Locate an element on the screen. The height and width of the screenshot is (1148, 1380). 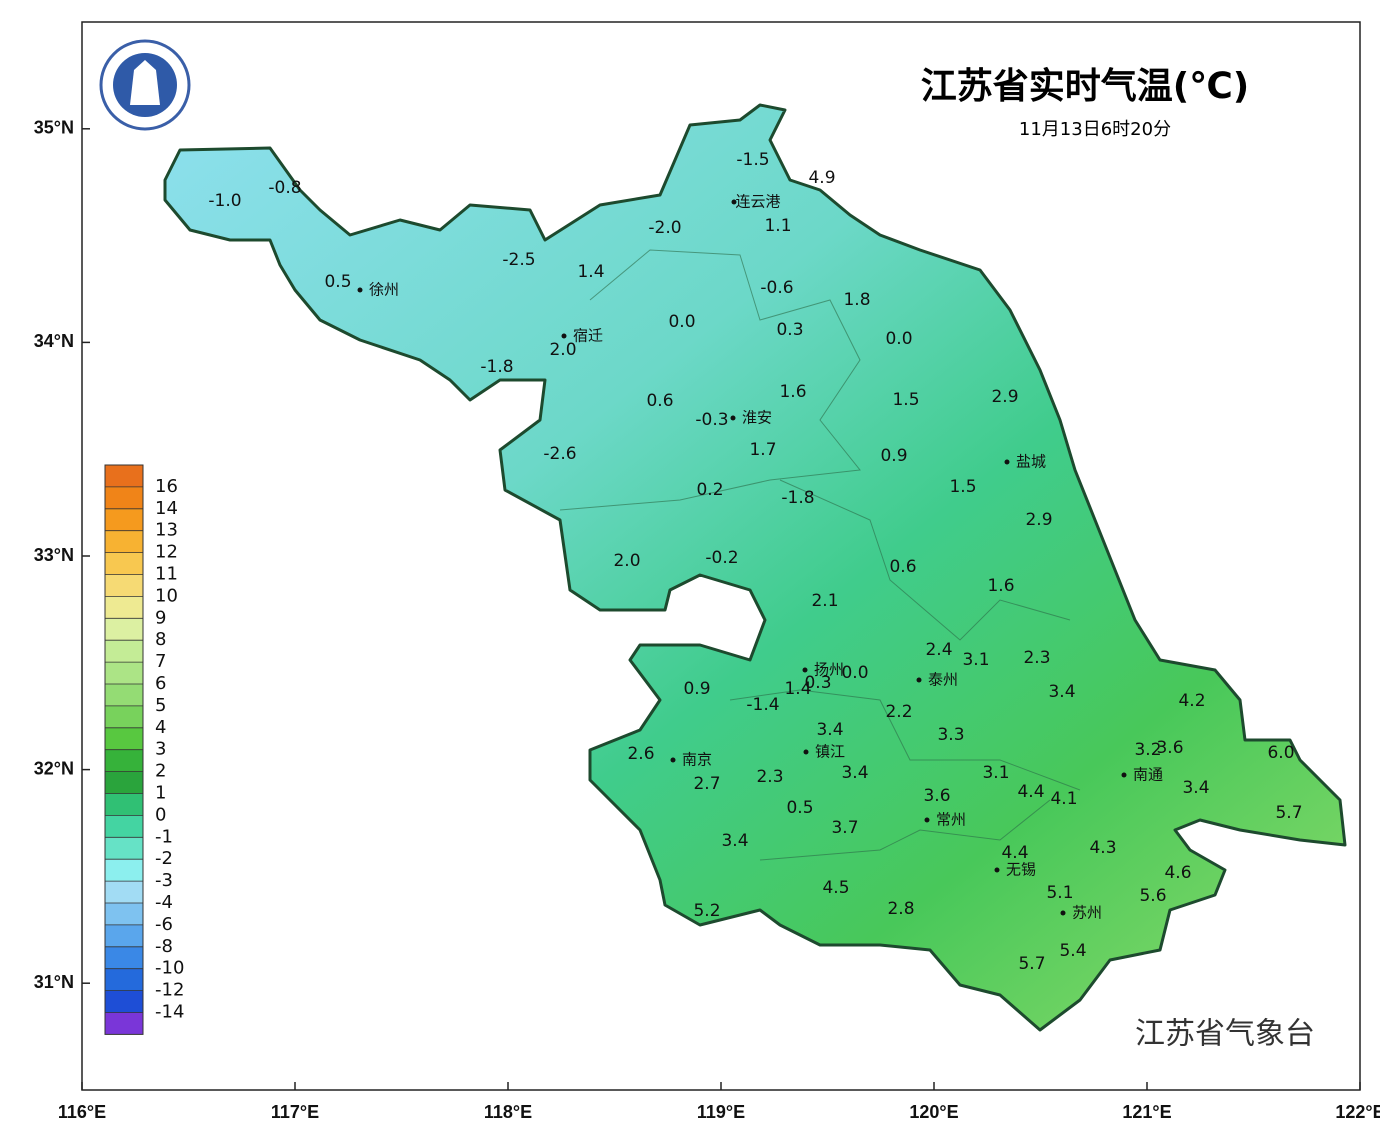
station-value: 5.4 is located at coordinates (1072, 951).